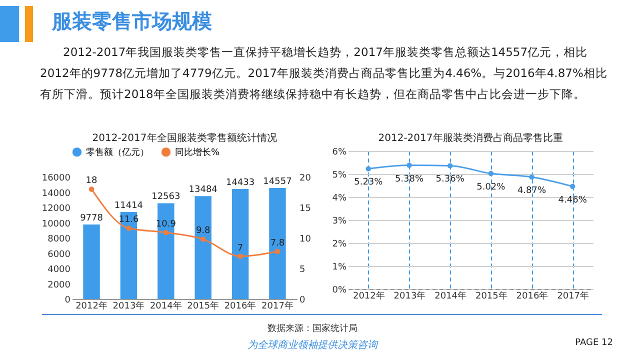 The height and width of the screenshot is (360, 625). I want to click on y-tick-label: 0%, so click(339, 291).